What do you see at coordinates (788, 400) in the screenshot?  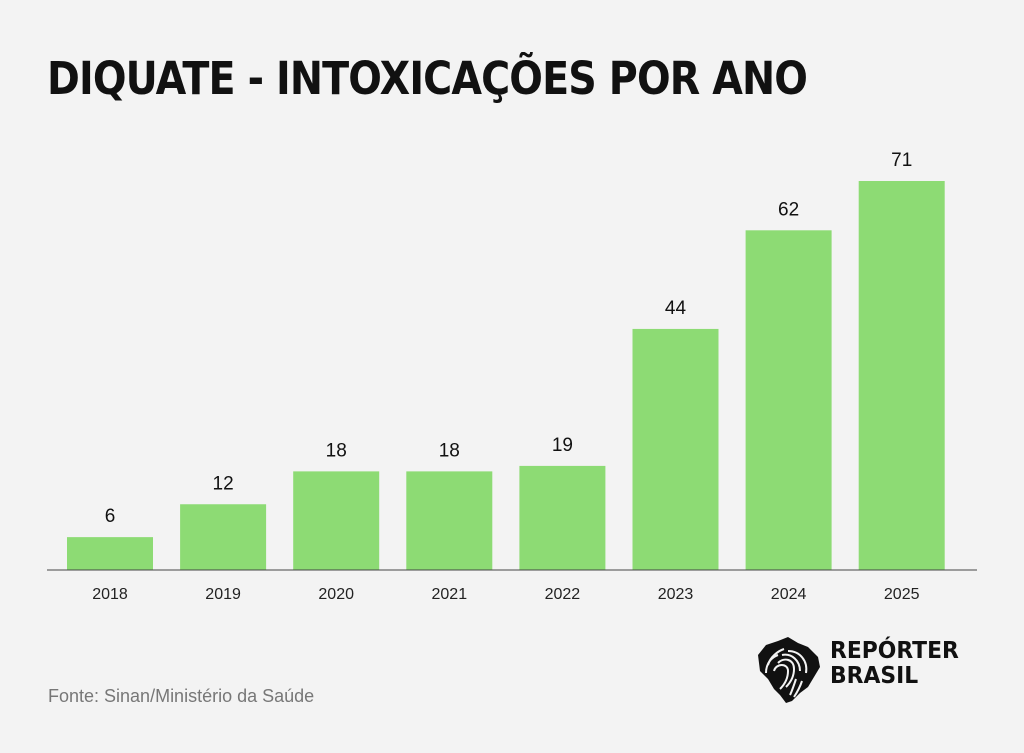 I see `bar-2024` at bounding box center [788, 400].